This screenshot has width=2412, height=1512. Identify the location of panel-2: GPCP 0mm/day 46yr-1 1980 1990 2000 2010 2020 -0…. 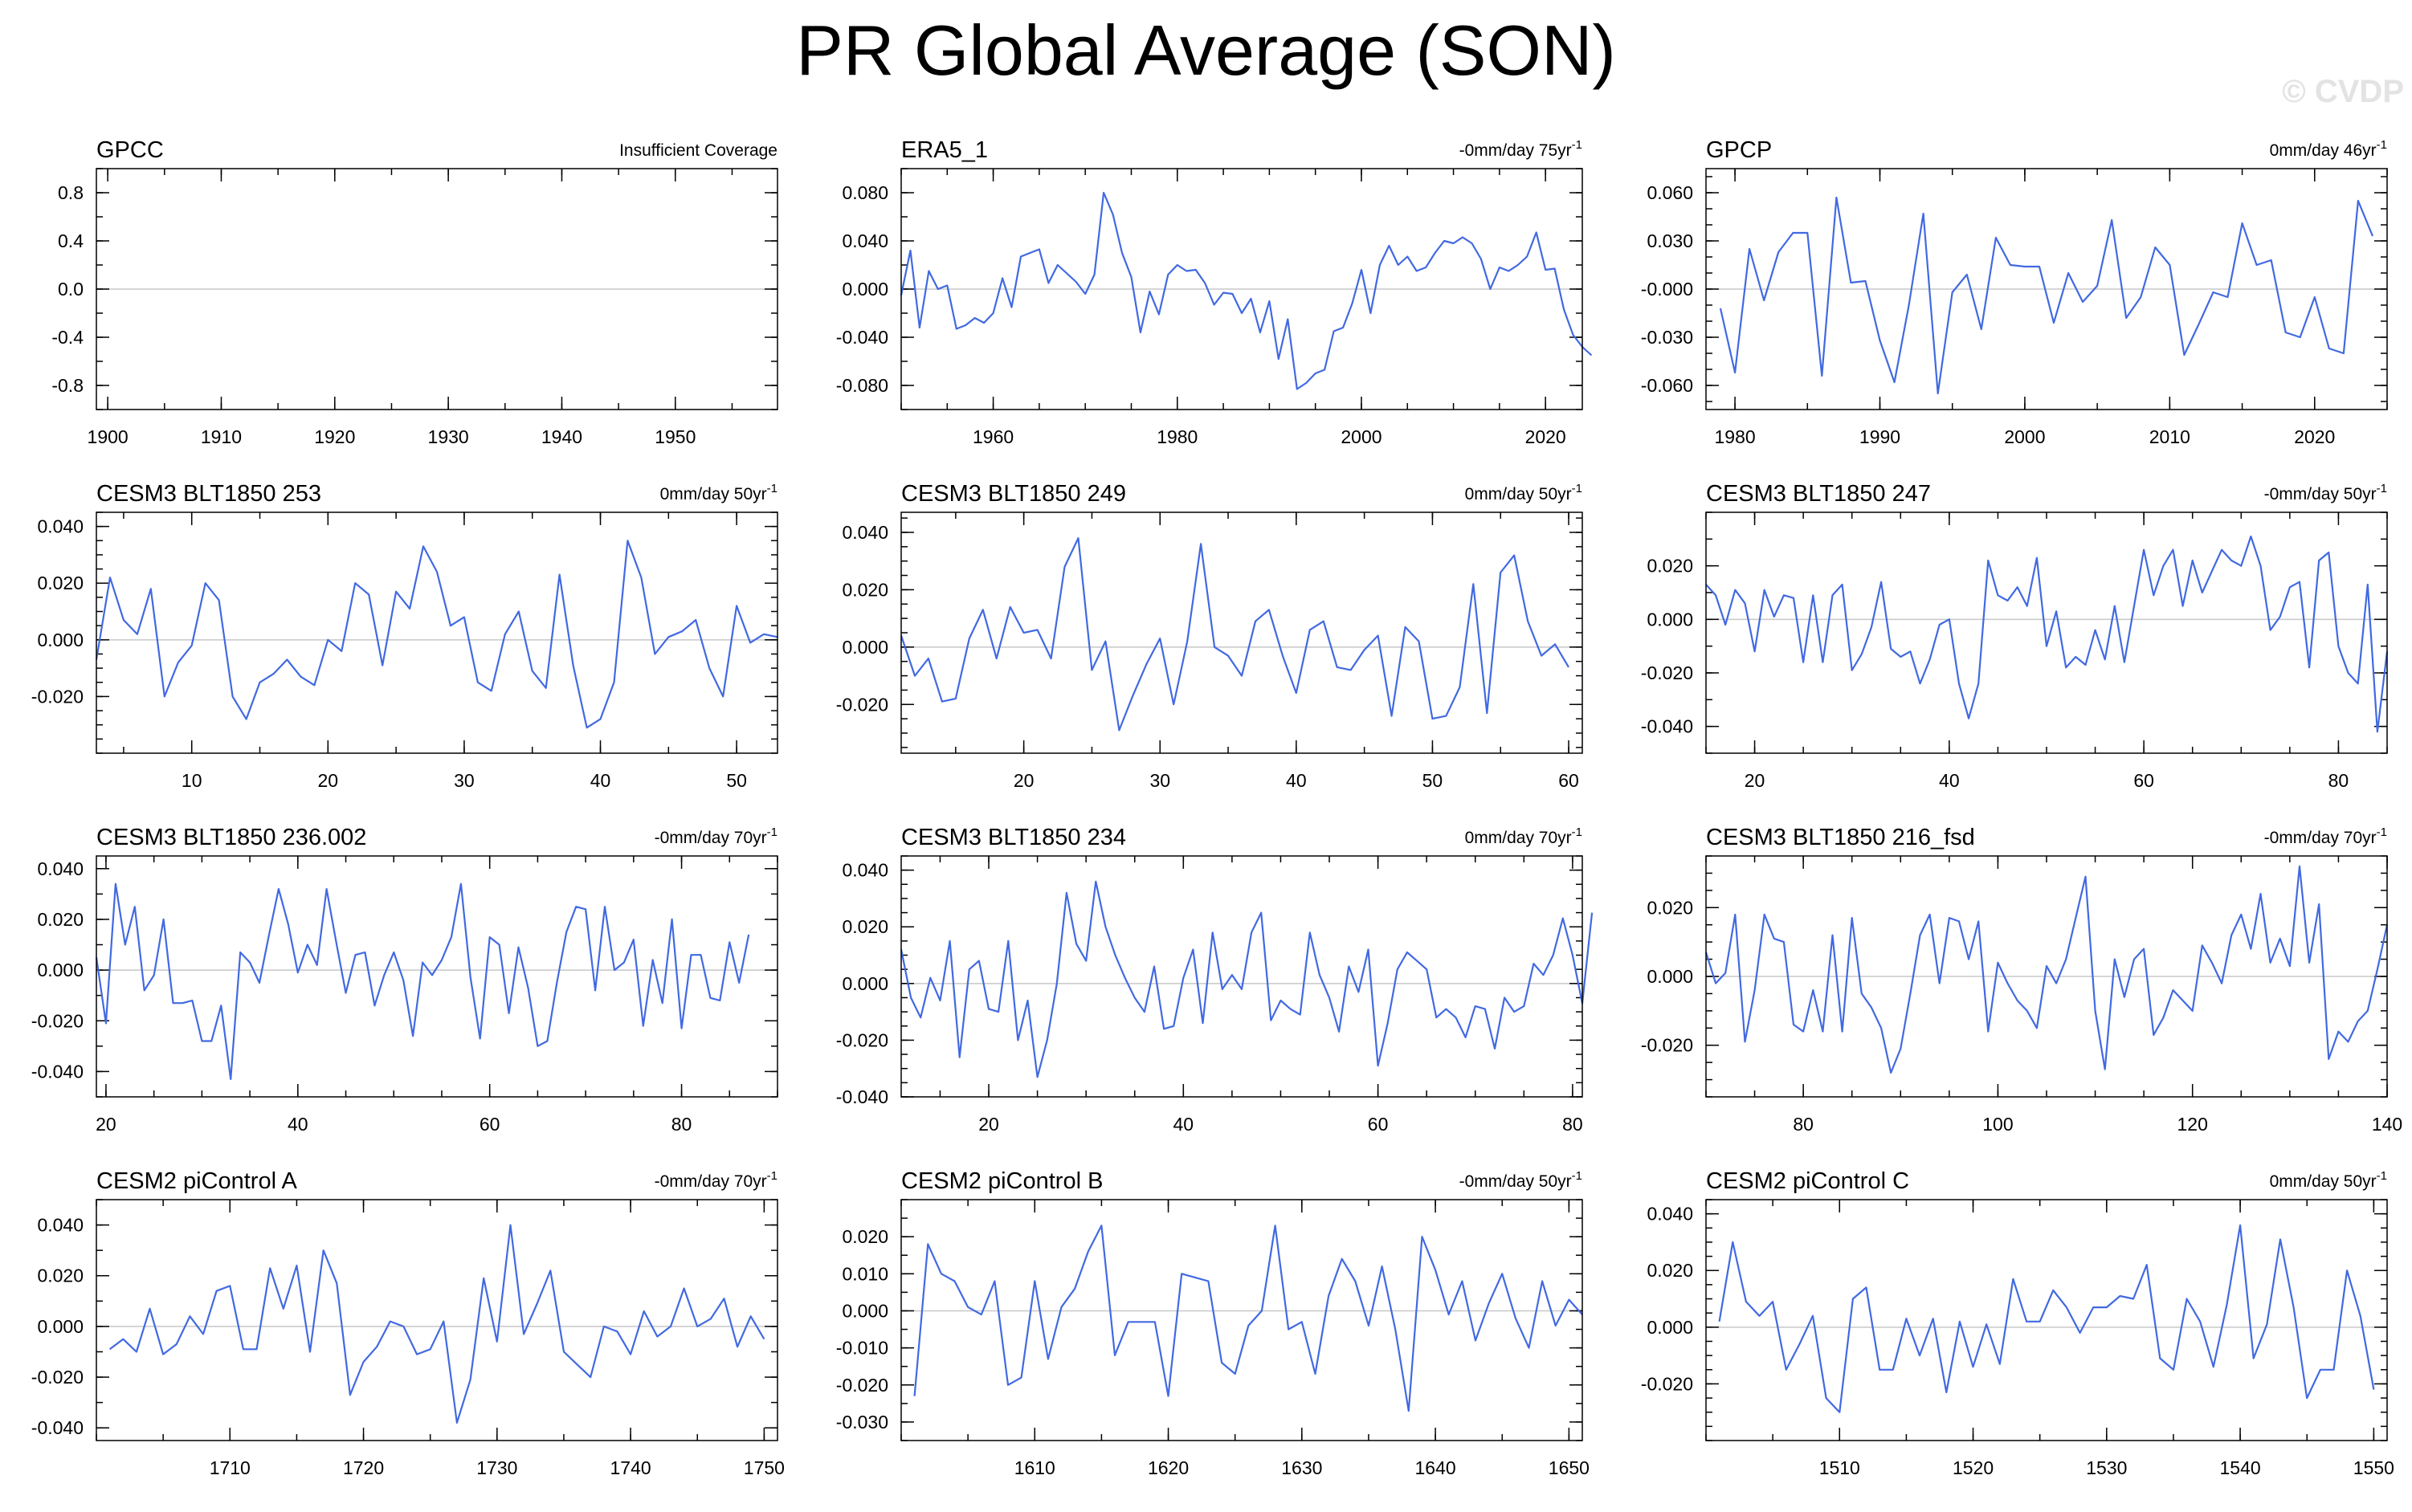
(2014, 292).